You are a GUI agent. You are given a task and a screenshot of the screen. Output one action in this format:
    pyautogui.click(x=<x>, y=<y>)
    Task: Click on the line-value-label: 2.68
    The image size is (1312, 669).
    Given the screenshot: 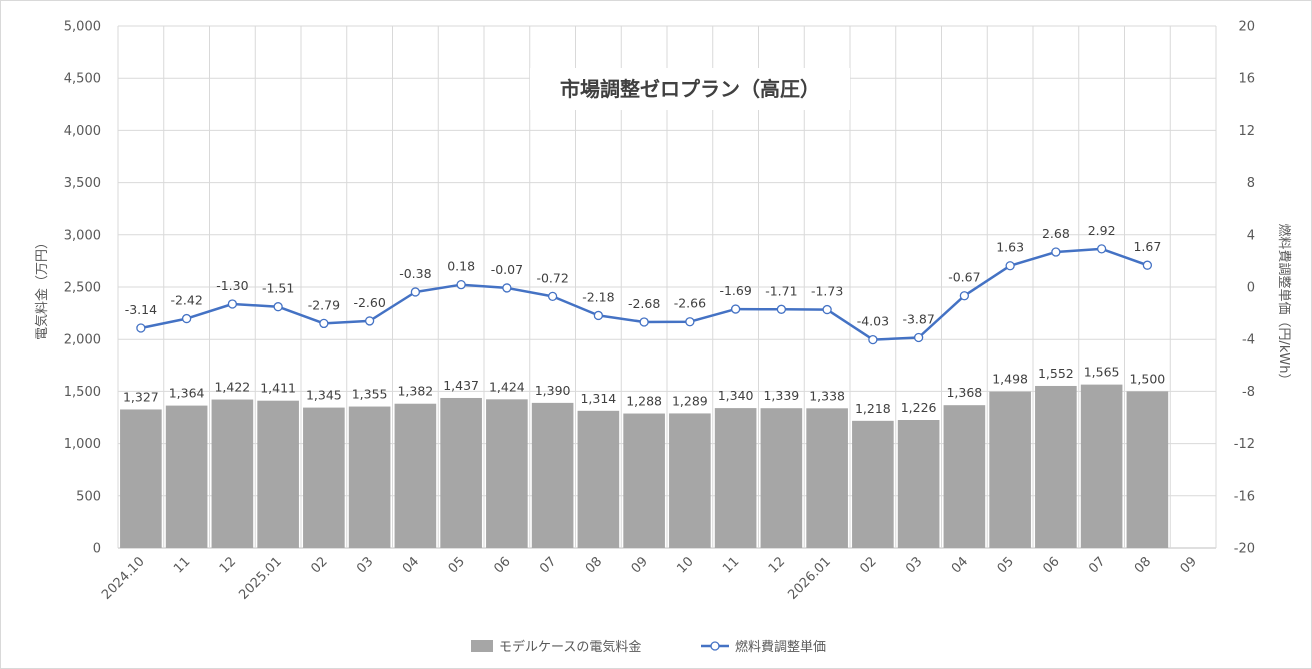 What is the action you would take?
    pyautogui.click(x=1056, y=233)
    